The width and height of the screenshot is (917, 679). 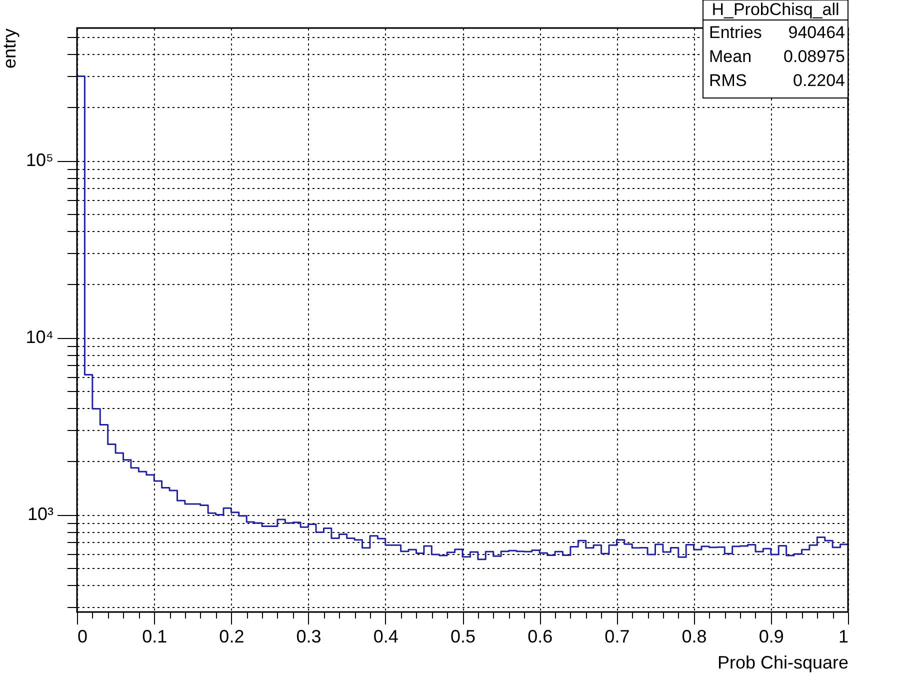 I want to click on y-axis-title: entry, so click(x=10, y=48).